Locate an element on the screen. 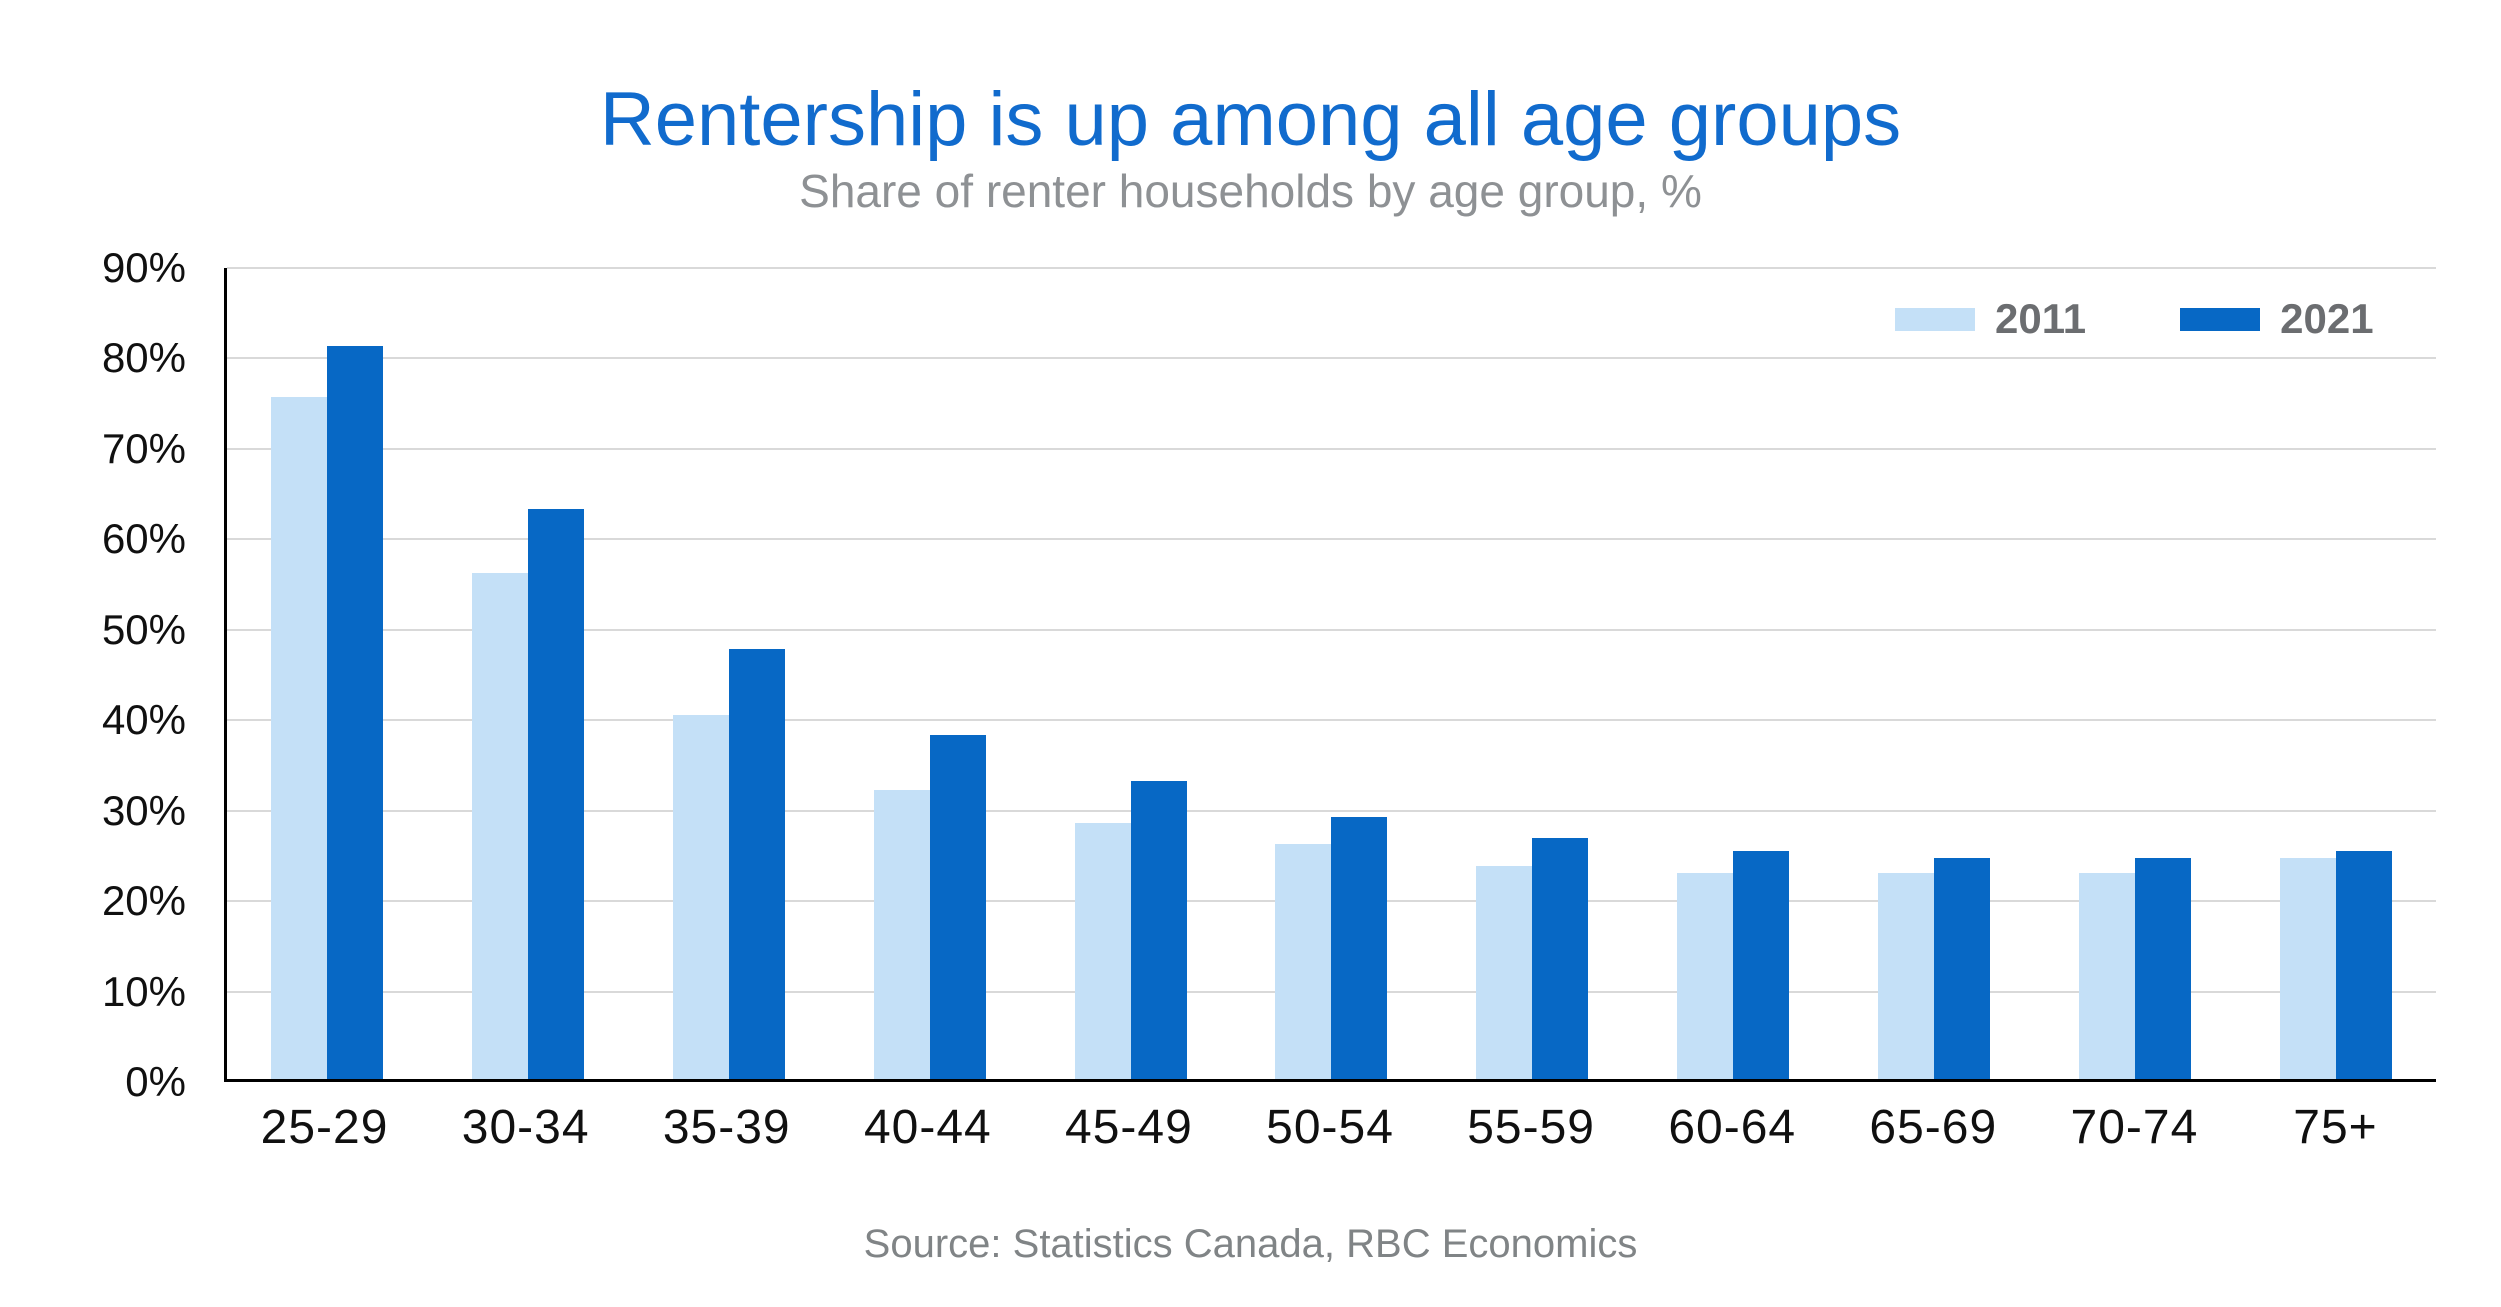  legend: 2011 2021 is located at coordinates (2134, 319).